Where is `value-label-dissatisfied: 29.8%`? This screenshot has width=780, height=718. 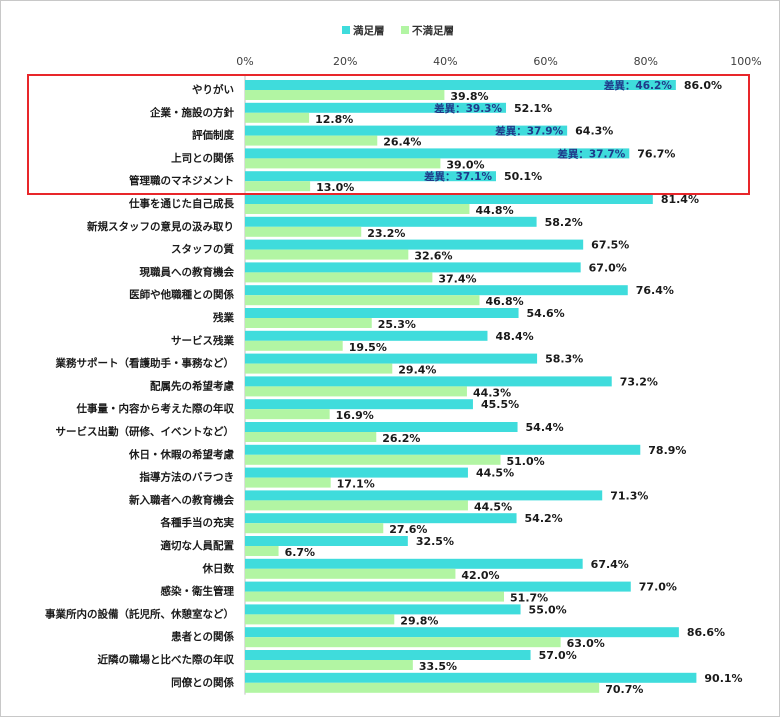
value-label-dissatisfied: 29.8% is located at coordinates (419, 620).